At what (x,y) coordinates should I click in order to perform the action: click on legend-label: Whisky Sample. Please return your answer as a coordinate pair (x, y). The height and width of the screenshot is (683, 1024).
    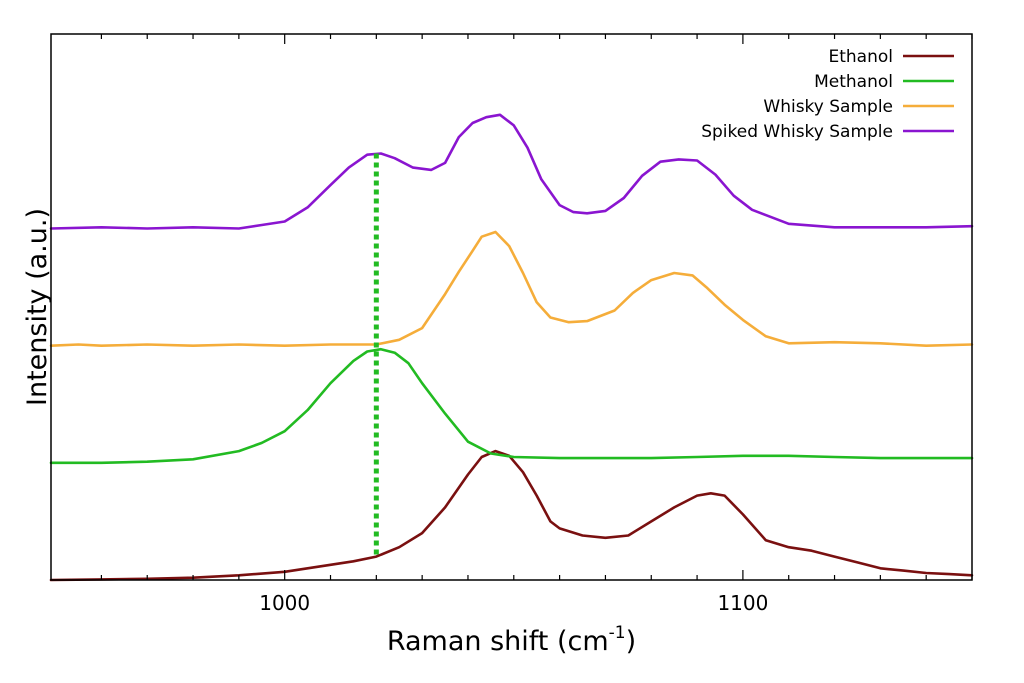
    Looking at the image, I should click on (828, 107).